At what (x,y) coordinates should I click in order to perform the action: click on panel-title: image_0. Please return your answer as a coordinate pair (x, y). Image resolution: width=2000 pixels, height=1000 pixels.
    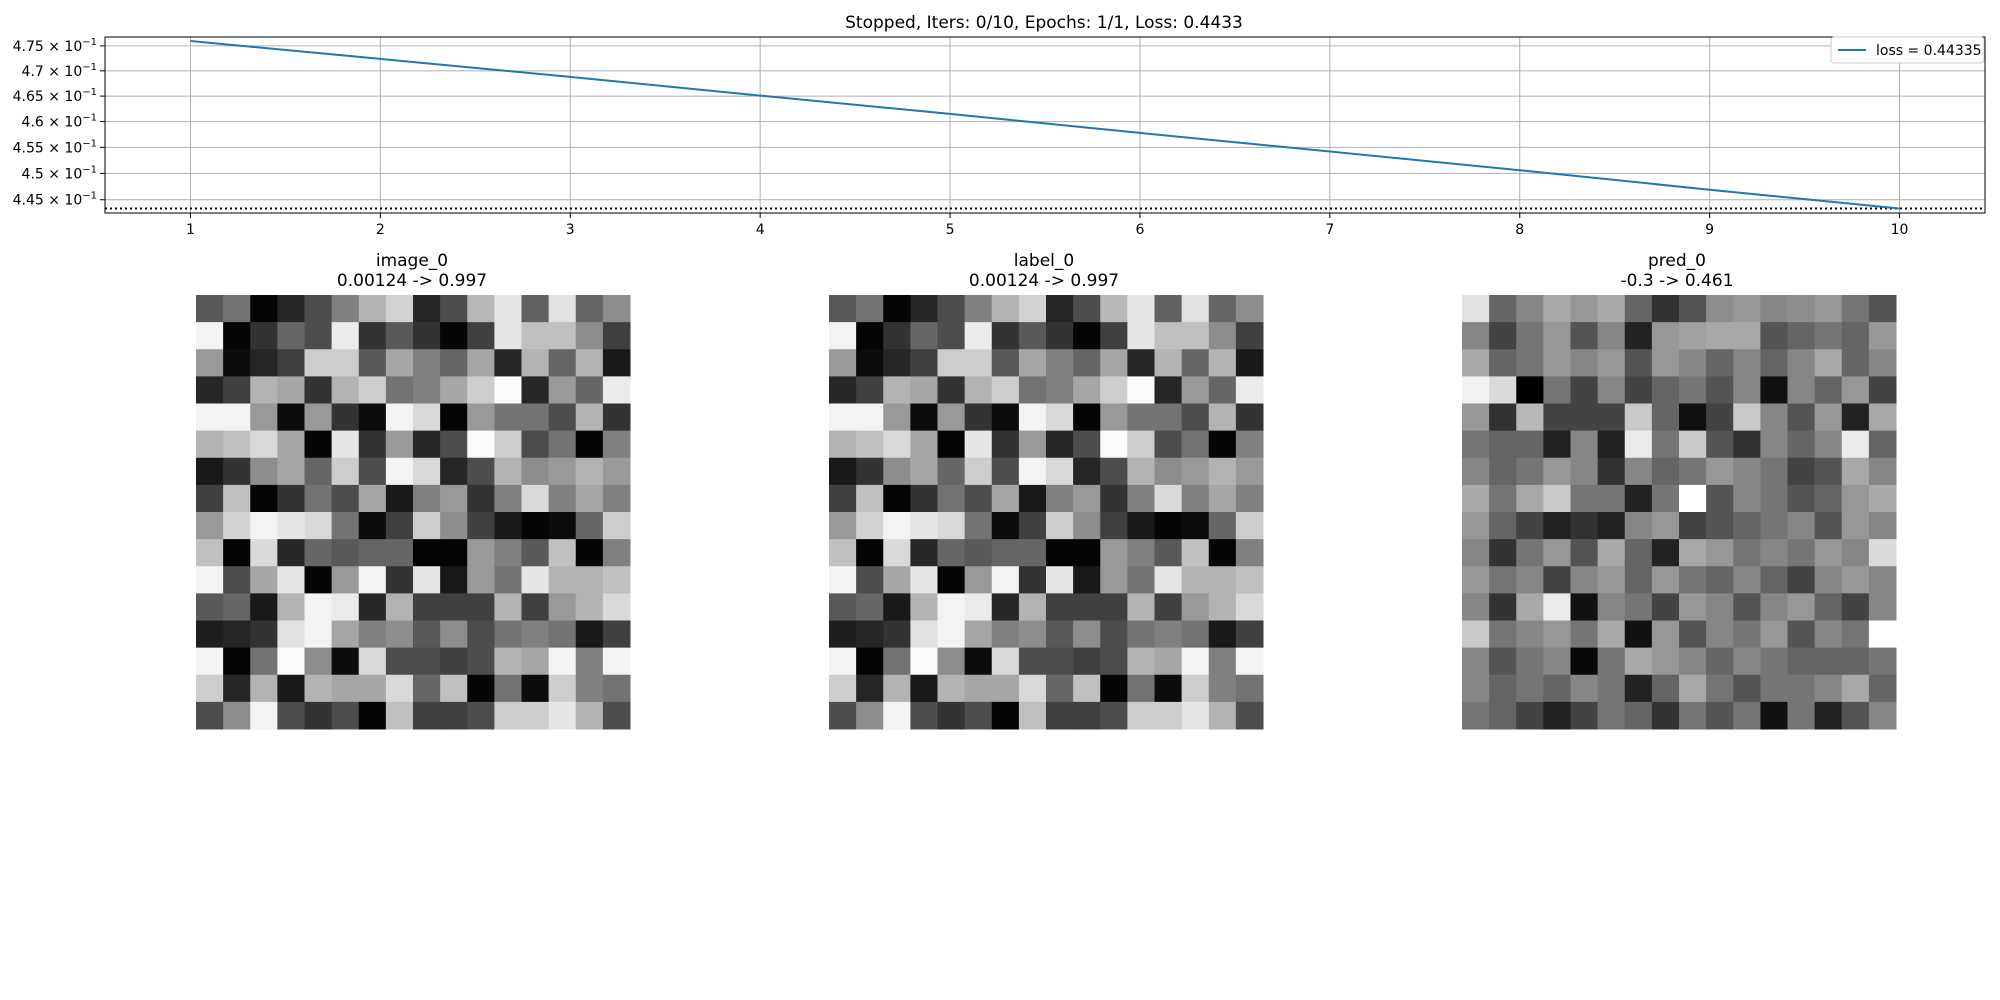
    Looking at the image, I should click on (412, 261).